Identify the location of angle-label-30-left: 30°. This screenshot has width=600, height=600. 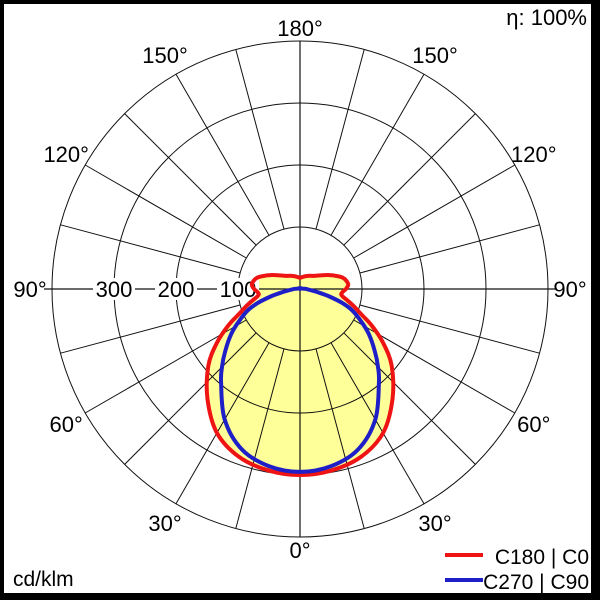
(164, 523).